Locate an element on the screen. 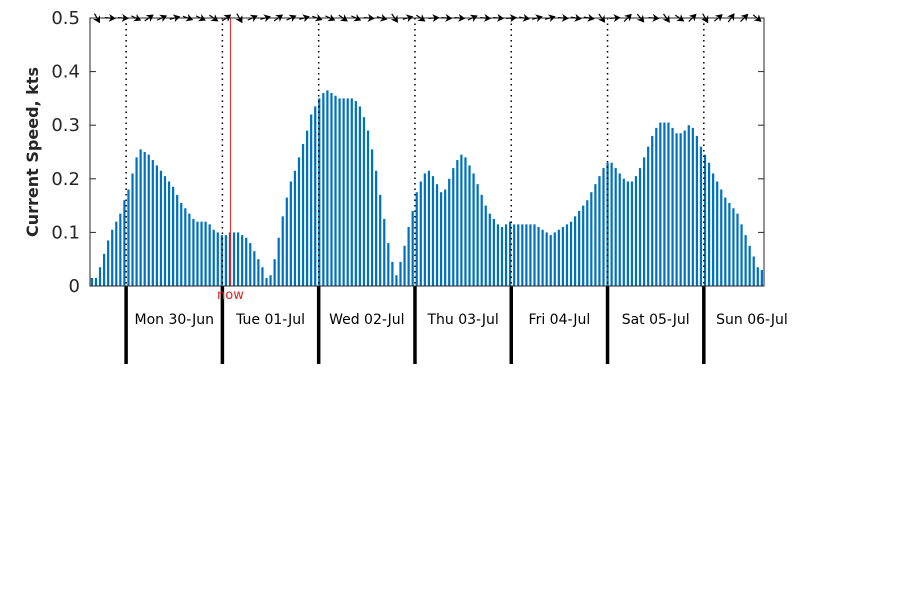 This screenshot has width=900, height=600. y-tick-label: 0 is located at coordinates (74, 286).